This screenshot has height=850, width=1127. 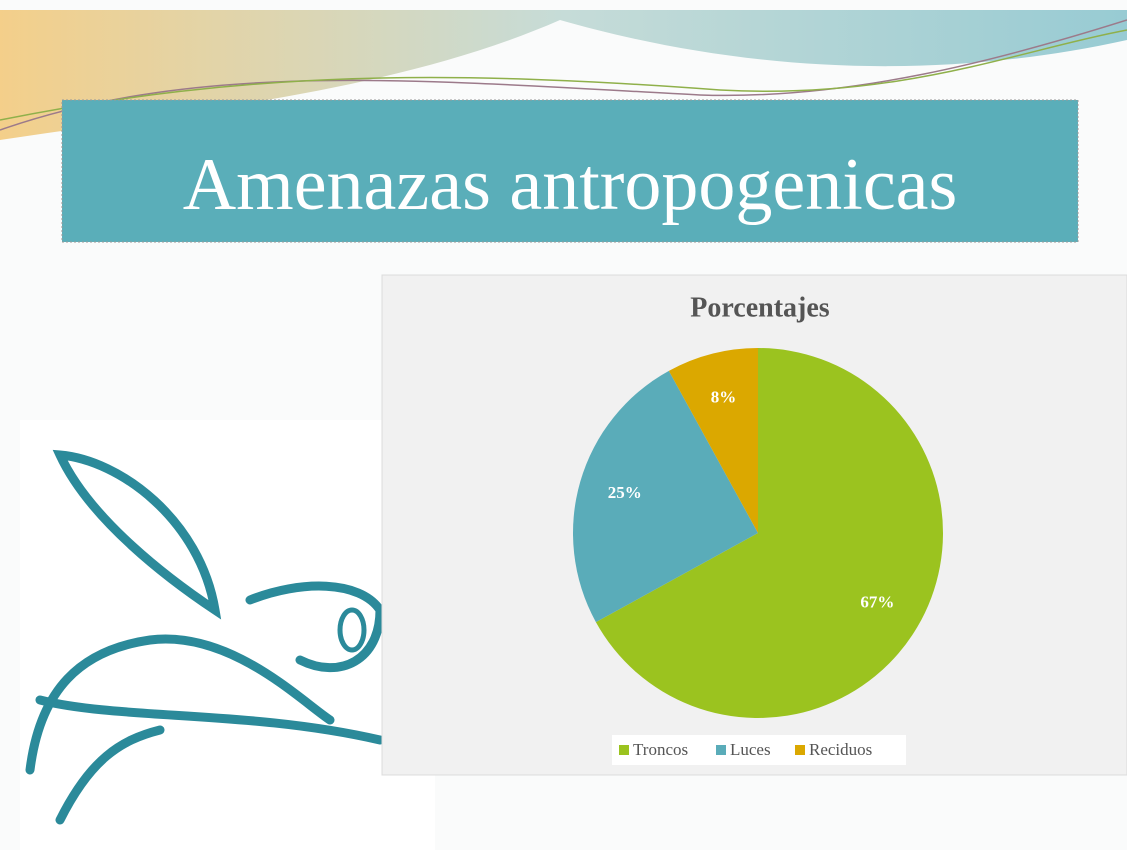 What do you see at coordinates (570, 185) in the screenshot?
I see `slide-title: Amenazas antropogenicas` at bounding box center [570, 185].